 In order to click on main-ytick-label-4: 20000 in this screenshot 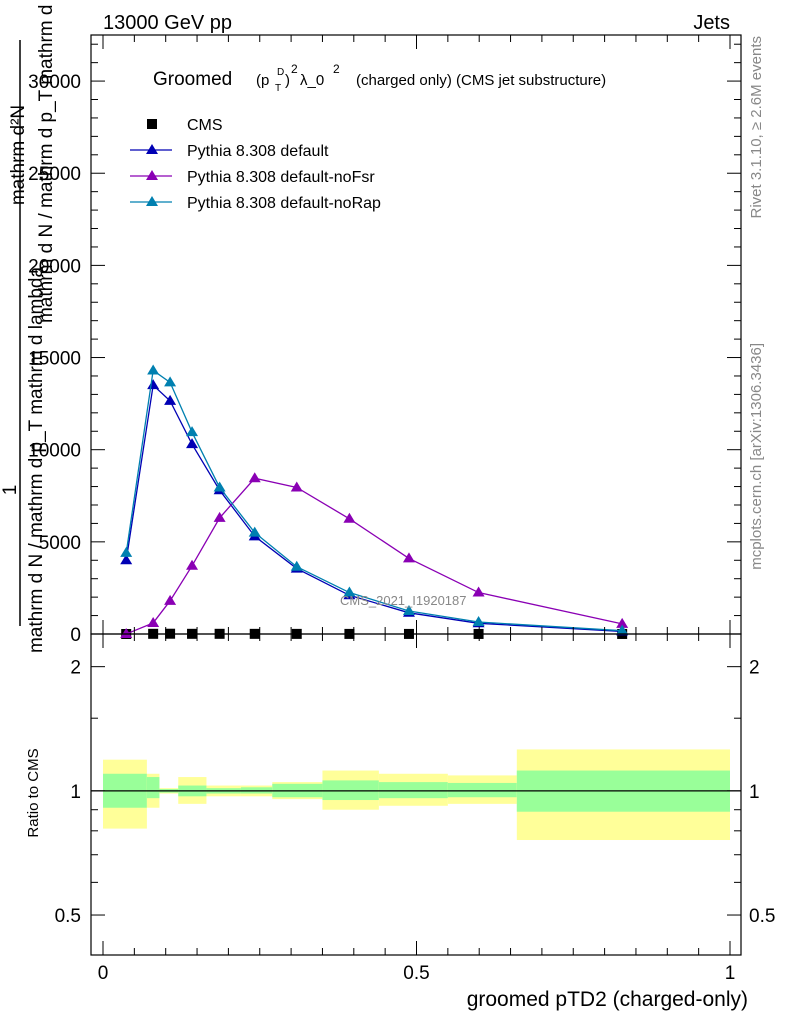, I will do `click(54, 266)`.